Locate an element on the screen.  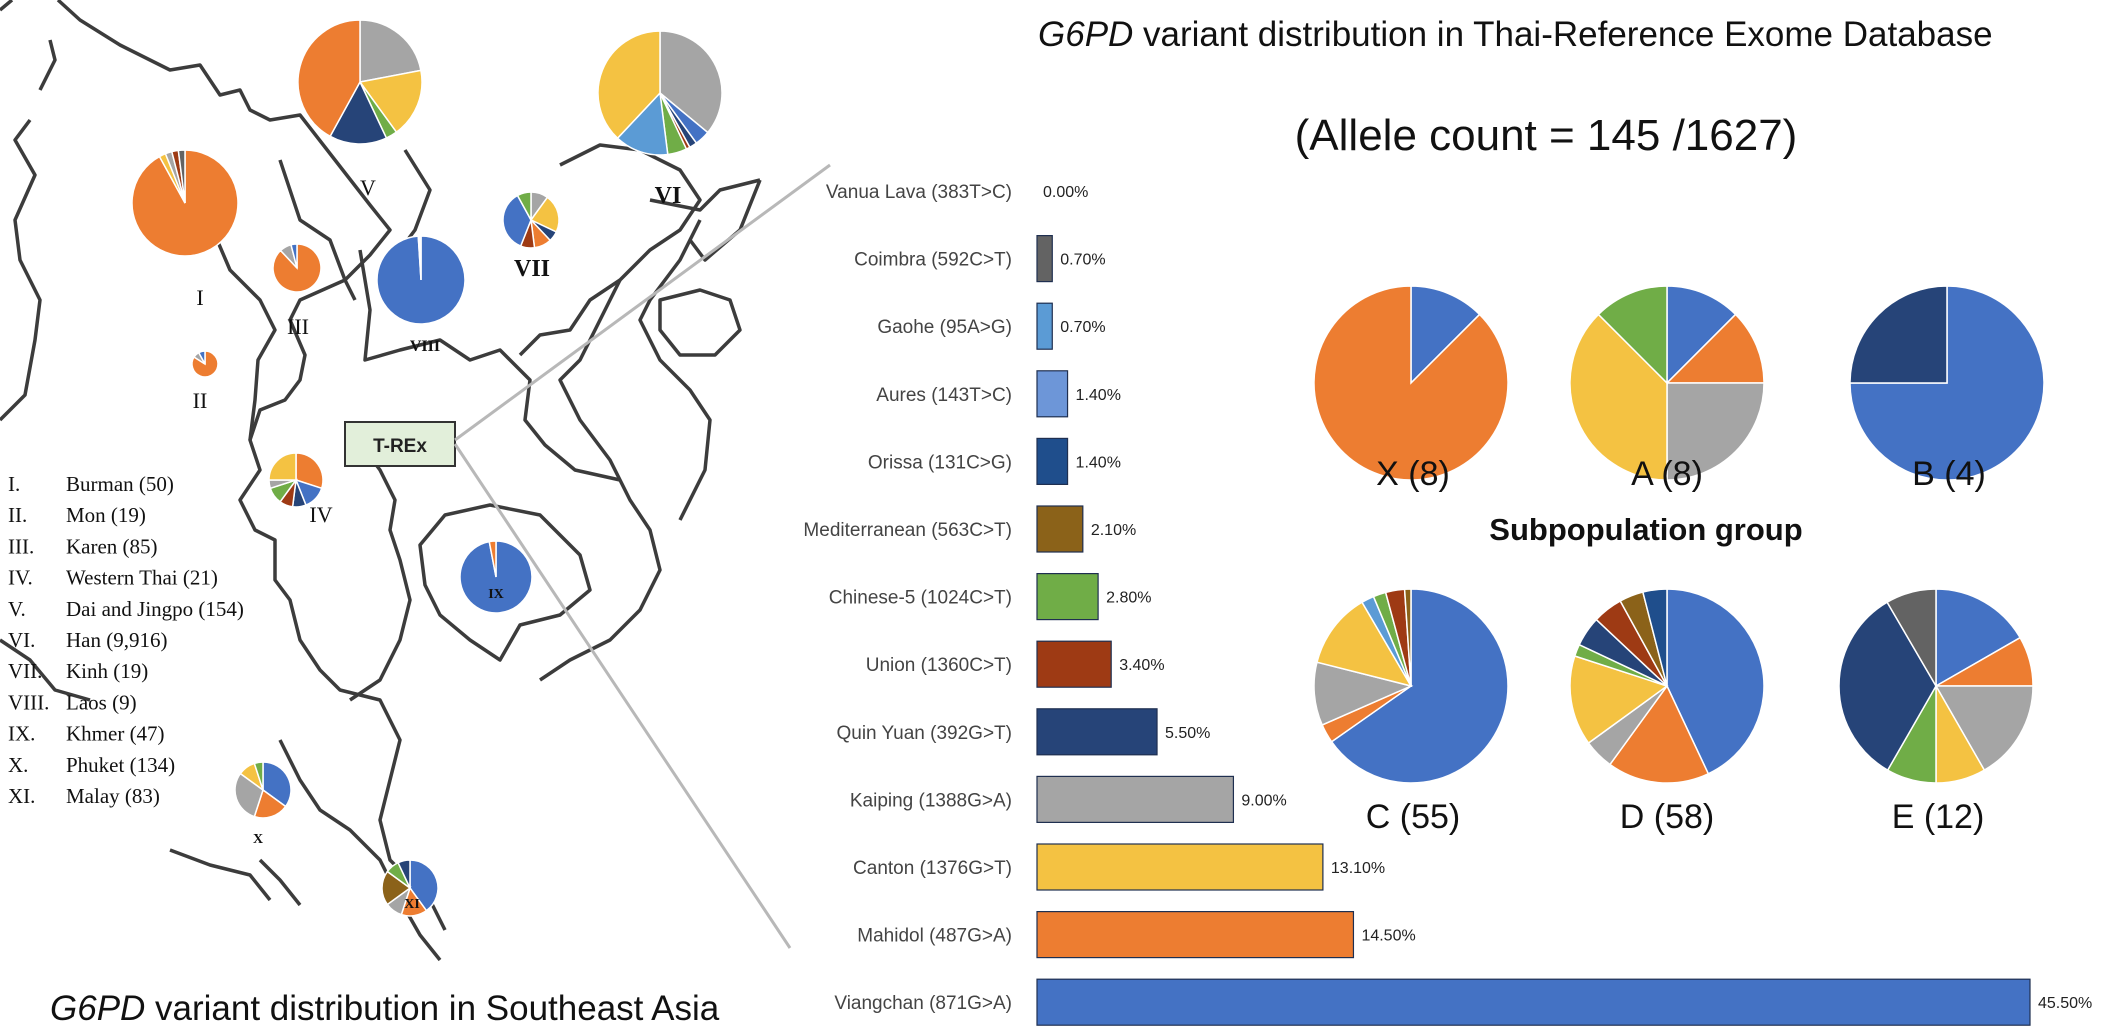
legend-name: Malay (83) is located at coordinates (113, 796).